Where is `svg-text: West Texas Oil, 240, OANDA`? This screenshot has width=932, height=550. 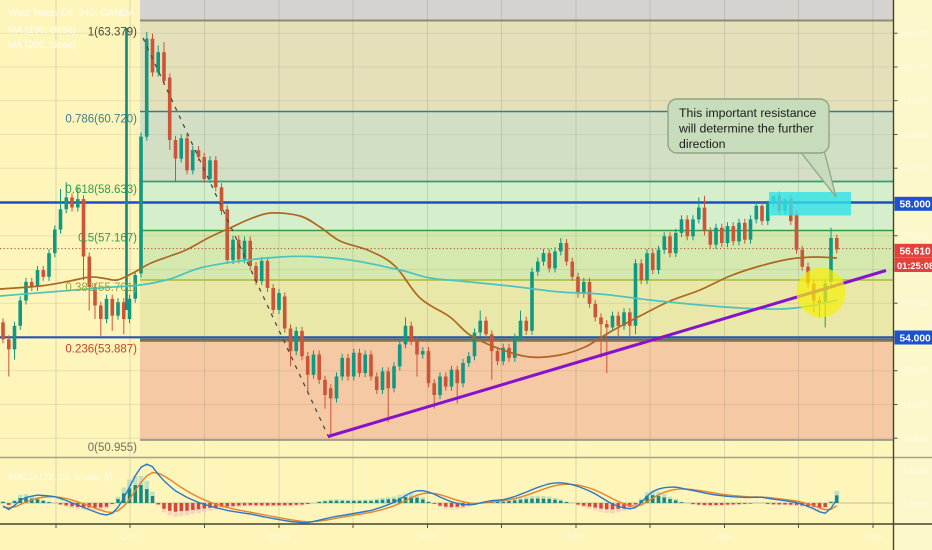 svg-text: West Texas Oil, 240, OANDA is located at coordinates (72, 13).